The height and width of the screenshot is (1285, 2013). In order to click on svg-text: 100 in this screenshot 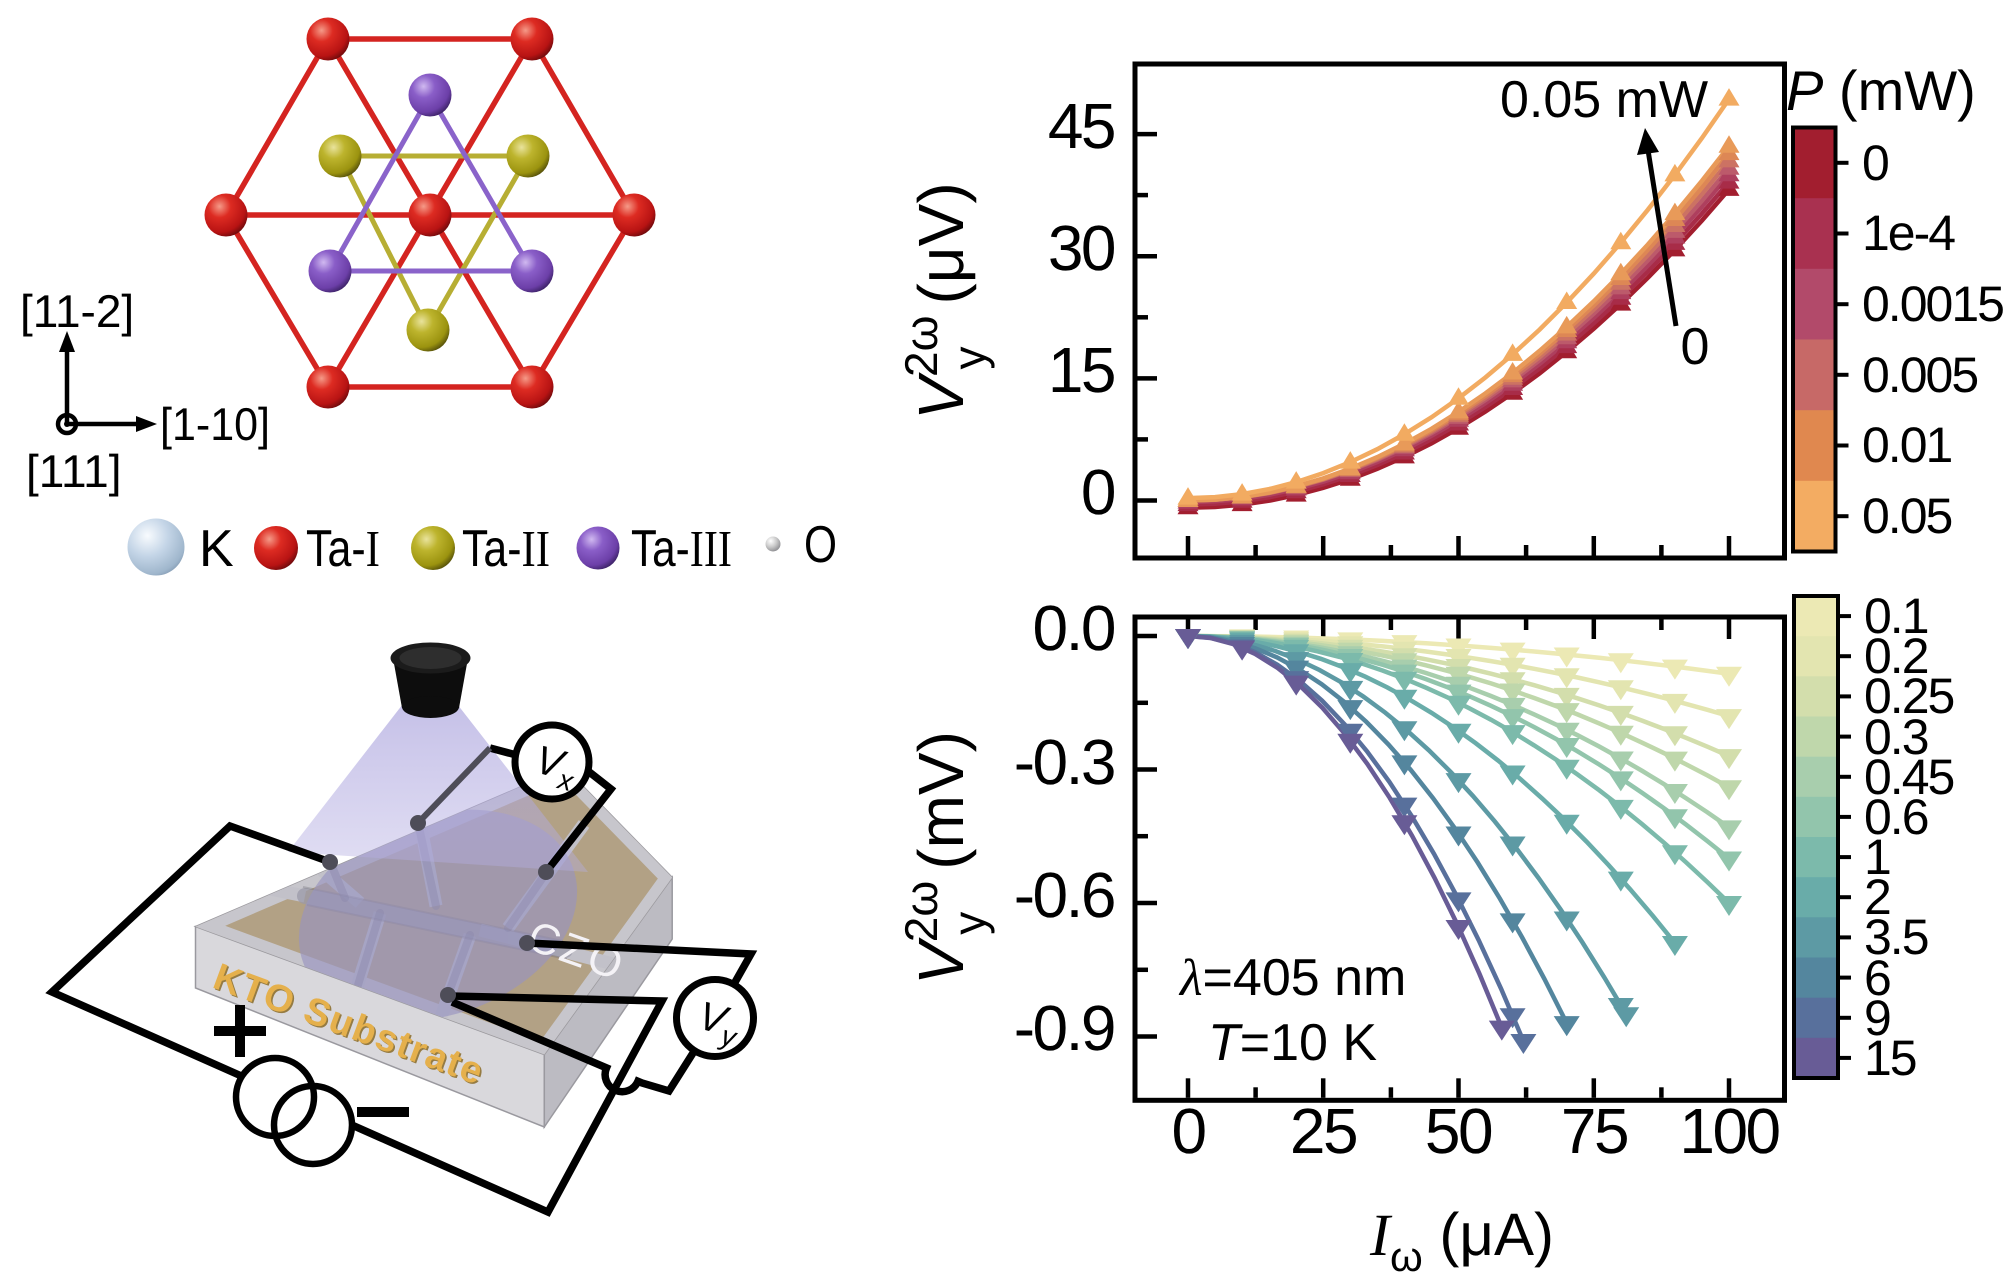, I will do `click(1729, 1131)`.